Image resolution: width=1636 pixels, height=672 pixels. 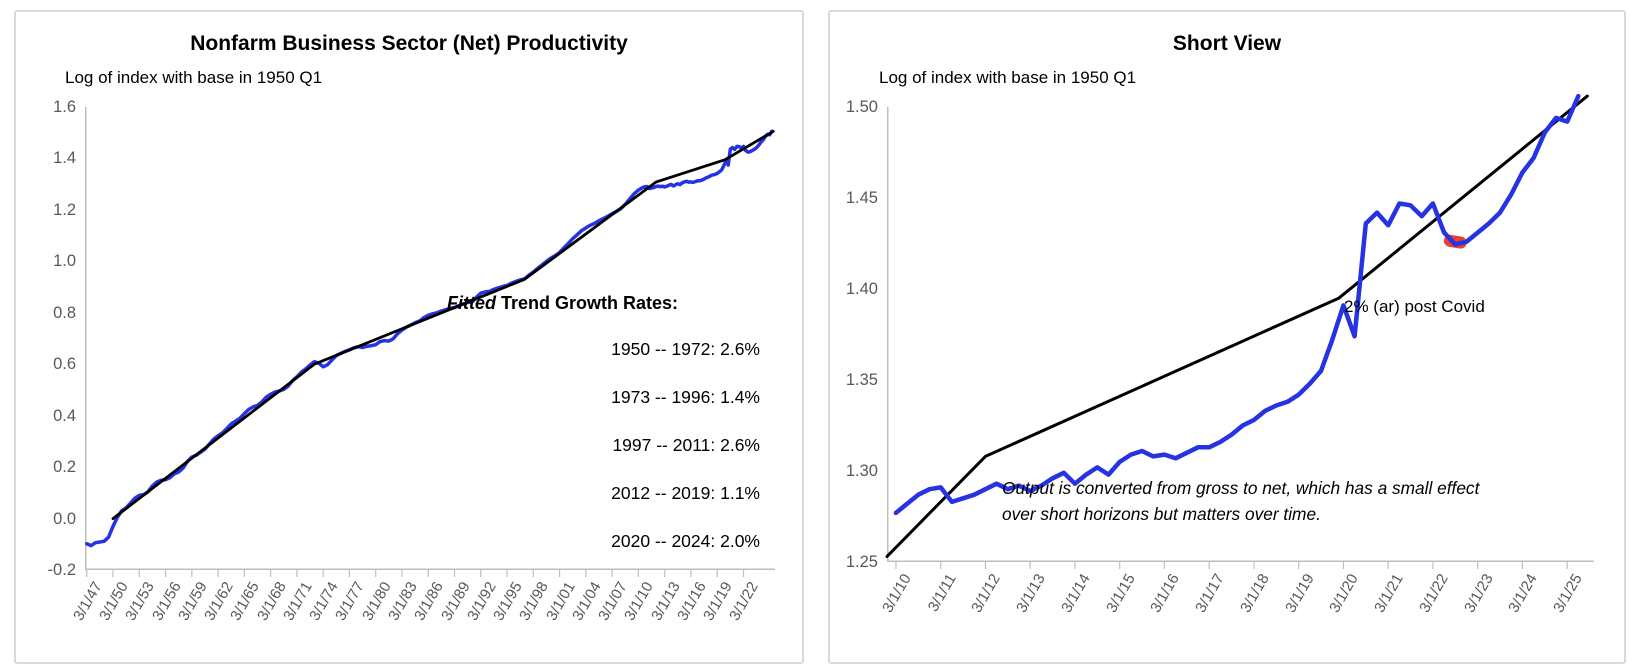 I want to click on trend-rates-heading-italic: Fitted, so click(x=471, y=303).